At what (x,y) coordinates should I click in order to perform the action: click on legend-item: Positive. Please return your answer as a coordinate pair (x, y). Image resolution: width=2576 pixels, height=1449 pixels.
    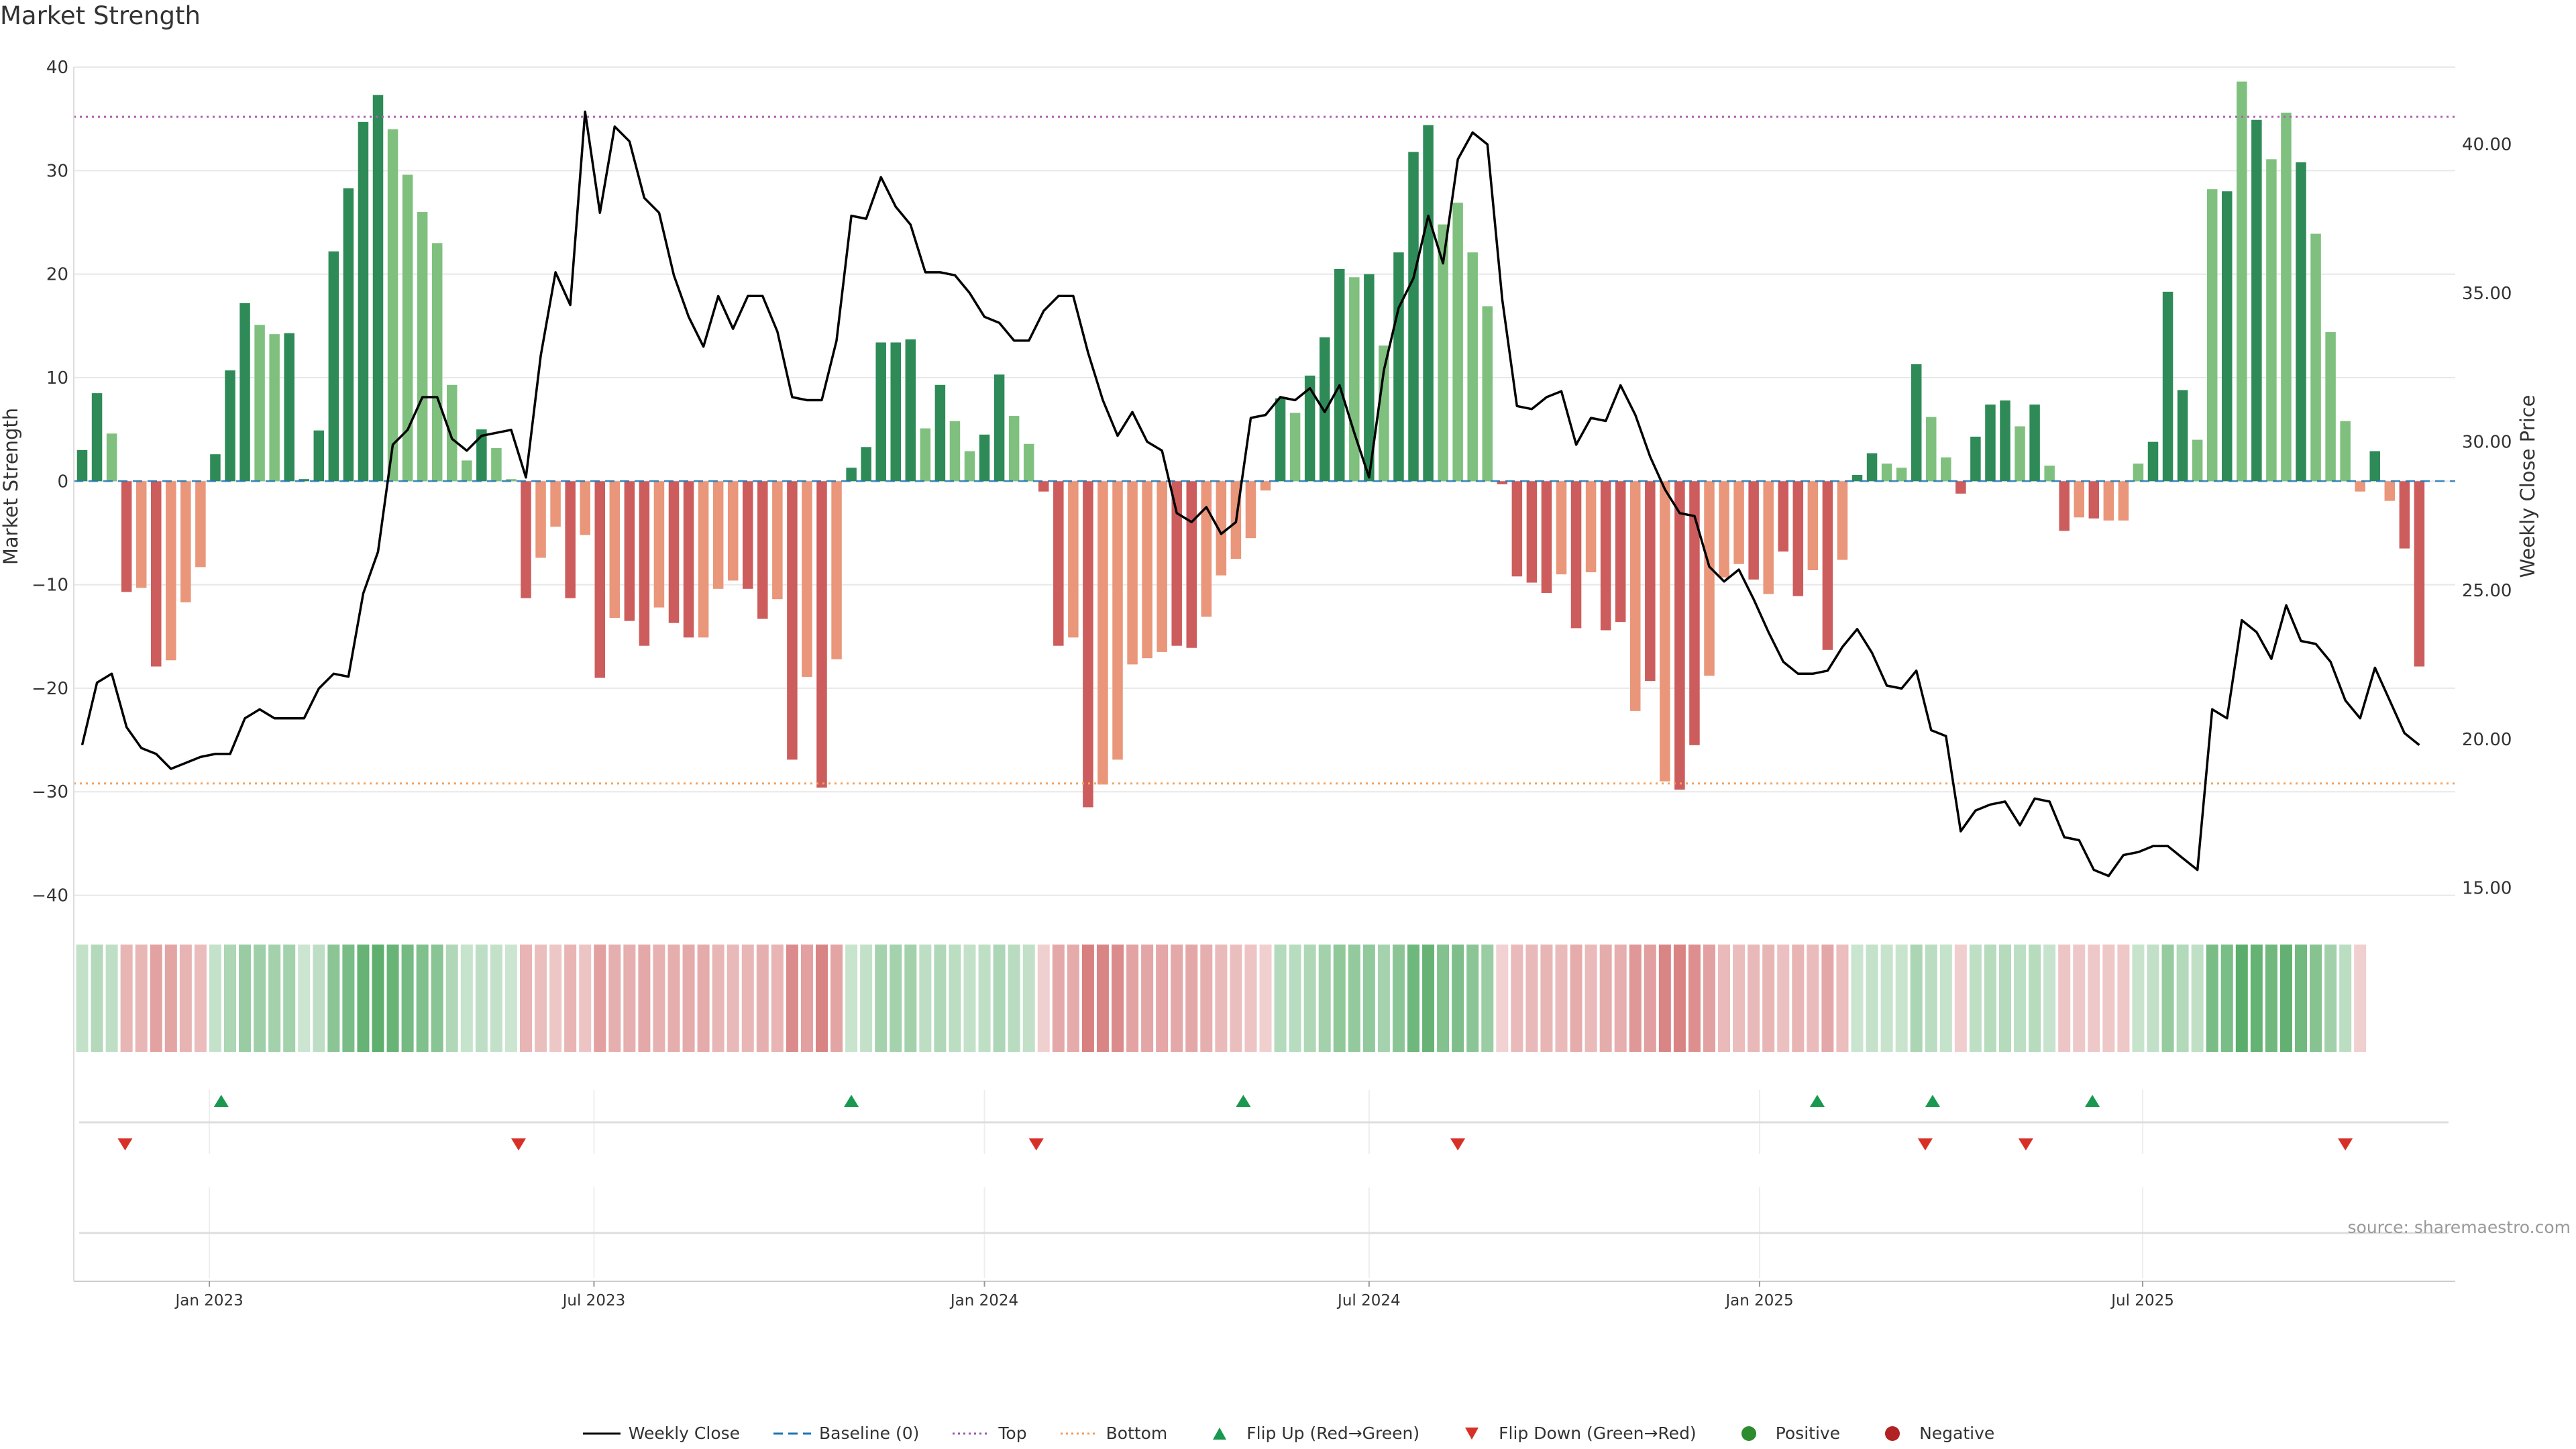
    Looking at the image, I should click on (1784, 1433).